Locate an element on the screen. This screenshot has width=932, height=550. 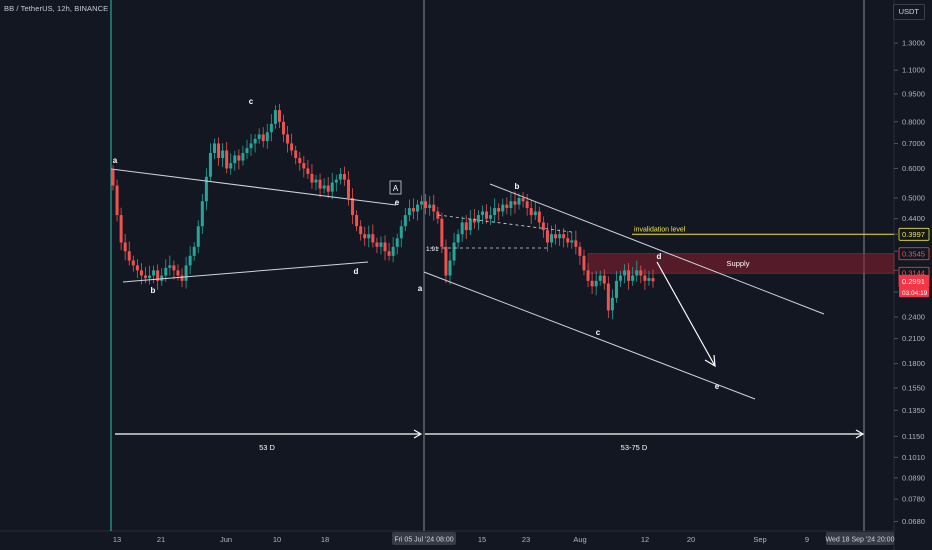
wave-label-right: c is located at coordinates (598, 332).